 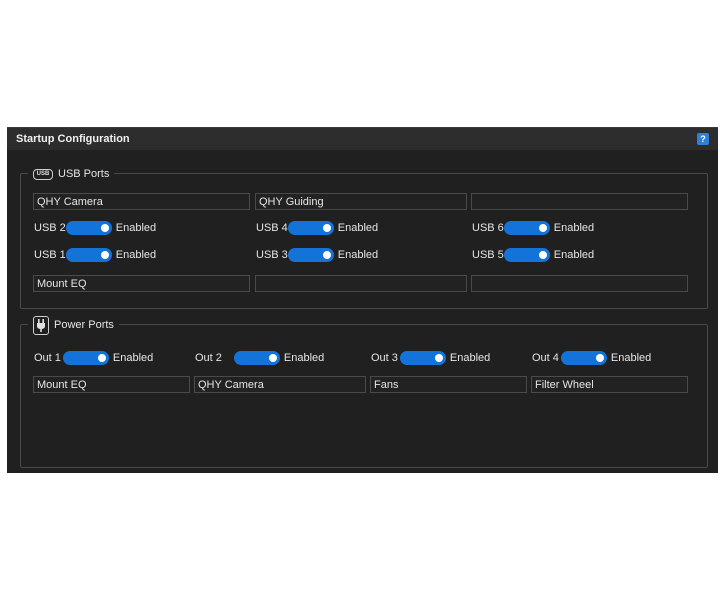 What do you see at coordinates (448, 384) in the screenshot?
I see `power-name-field-3: Fans` at bounding box center [448, 384].